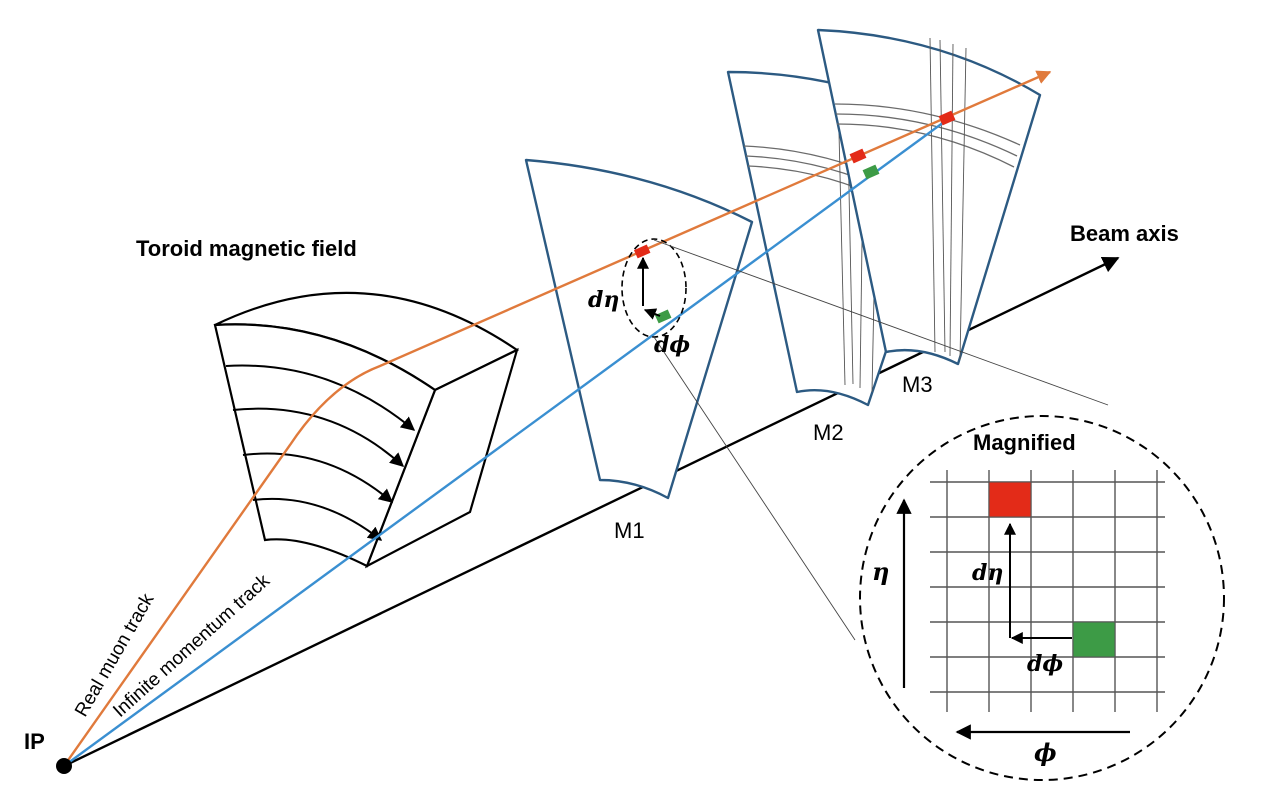 The height and width of the screenshot is (798, 1278). What do you see at coordinates (1047, 591) in the screenshot?
I see `magnified-grid` at bounding box center [1047, 591].